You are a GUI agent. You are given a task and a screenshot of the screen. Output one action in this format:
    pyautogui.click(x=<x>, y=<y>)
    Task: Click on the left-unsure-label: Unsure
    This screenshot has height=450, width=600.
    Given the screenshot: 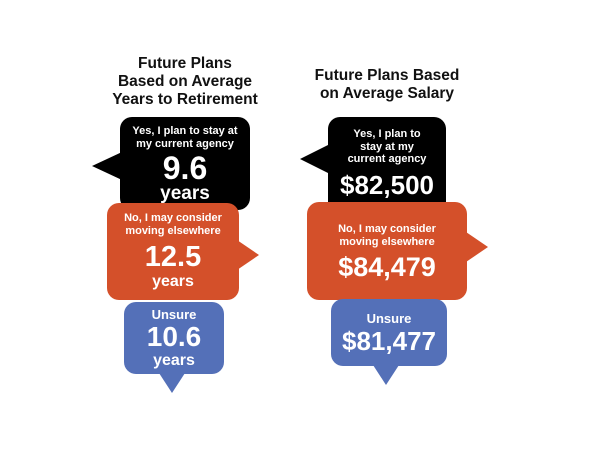 What is the action you would take?
    pyautogui.click(x=174, y=314)
    